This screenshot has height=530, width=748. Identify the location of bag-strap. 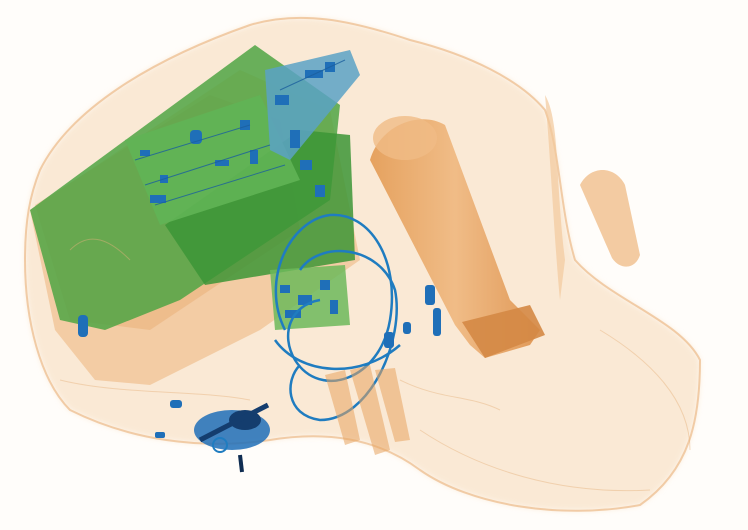
(367, 410).